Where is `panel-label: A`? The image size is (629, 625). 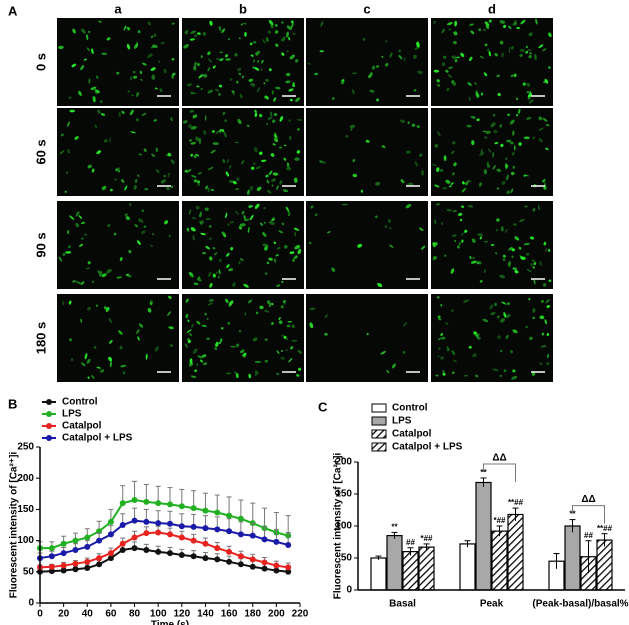 panel-label: A is located at coordinates (13, 10).